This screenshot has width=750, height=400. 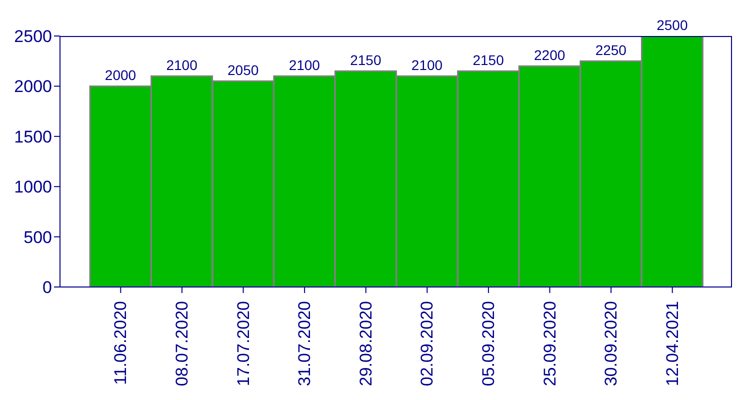 What do you see at coordinates (38, 237) in the screenshot?
I see `y-tick-label: 500` at bounding box center [38, 237].